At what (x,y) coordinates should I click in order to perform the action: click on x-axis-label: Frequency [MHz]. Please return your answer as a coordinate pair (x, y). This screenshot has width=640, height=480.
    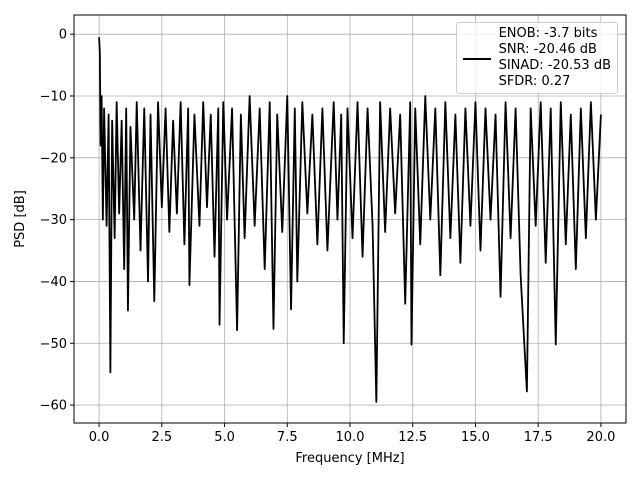
    Looking at the image, I should click on (349, 458).